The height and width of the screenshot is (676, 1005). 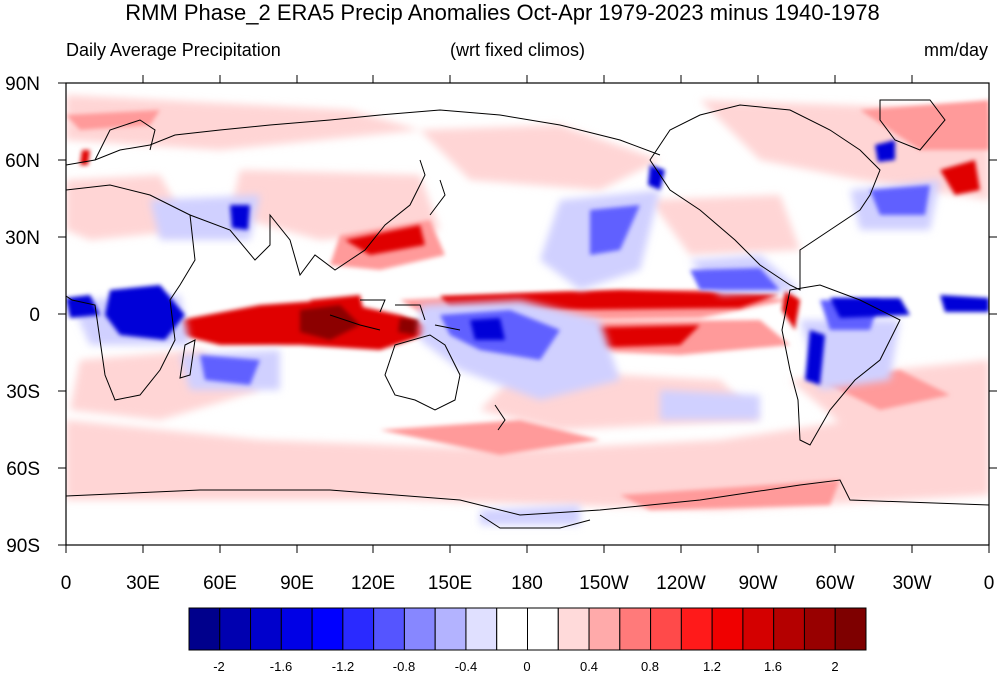 What do you see at coordinates (589, 666) in the screenshot?
I see `colorbar-label-0-4: 0.4` at bounding box center [589, 666].